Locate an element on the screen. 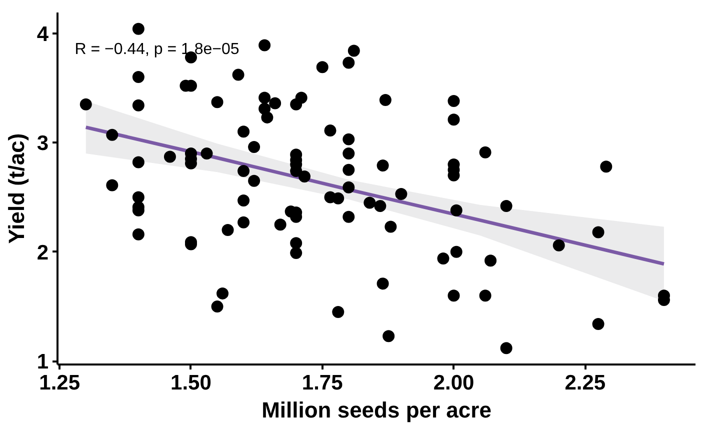 This screenshot has height=429, width=709. x-tick-label: 2.25 is located at coordinates (585, 383).